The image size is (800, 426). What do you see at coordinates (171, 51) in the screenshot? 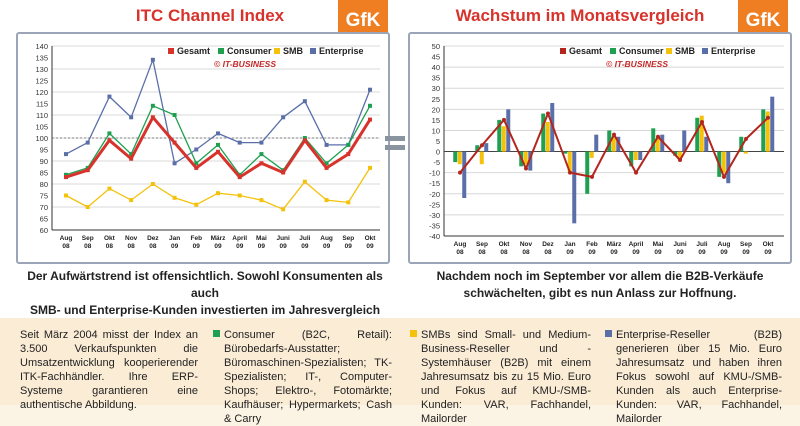
I see `legend-swatch-gesamt` at bounding box center [171, 51].